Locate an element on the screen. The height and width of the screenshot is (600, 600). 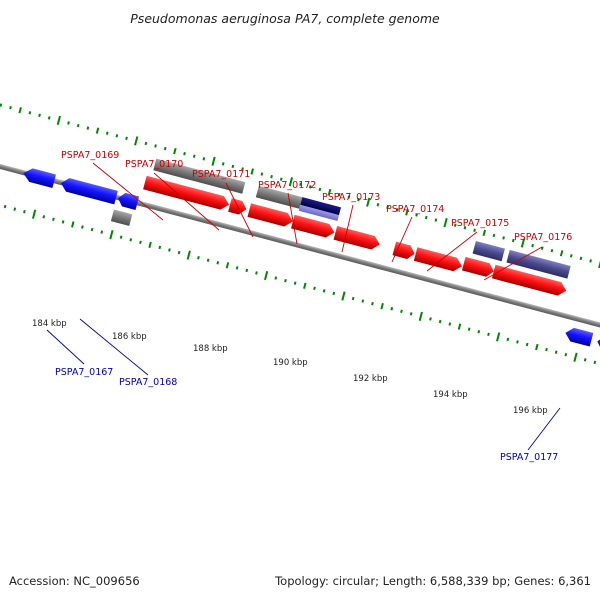
gene-0169-arrow is located at coordinates (186, 192).